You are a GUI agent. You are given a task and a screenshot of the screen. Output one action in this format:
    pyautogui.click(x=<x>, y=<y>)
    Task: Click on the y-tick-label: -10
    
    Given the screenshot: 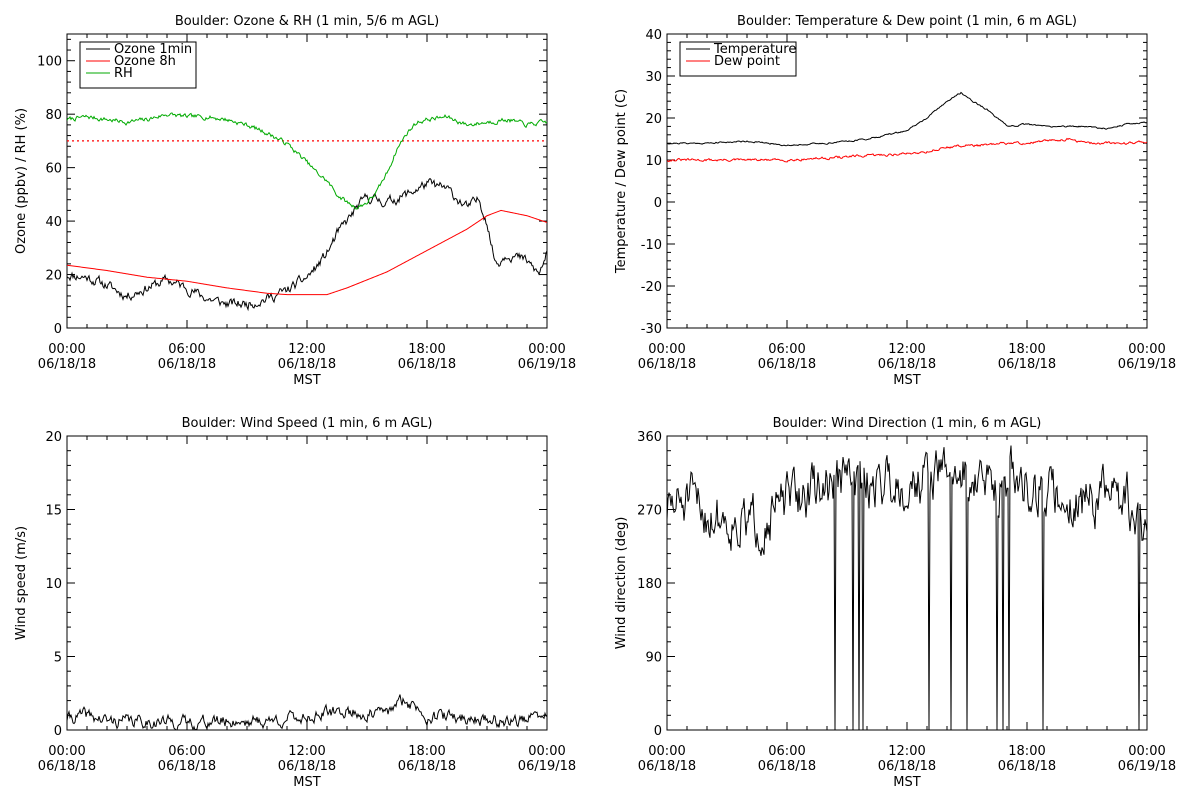 What is the action you would take?
    pyautogui.click(x=651, y=245)
    